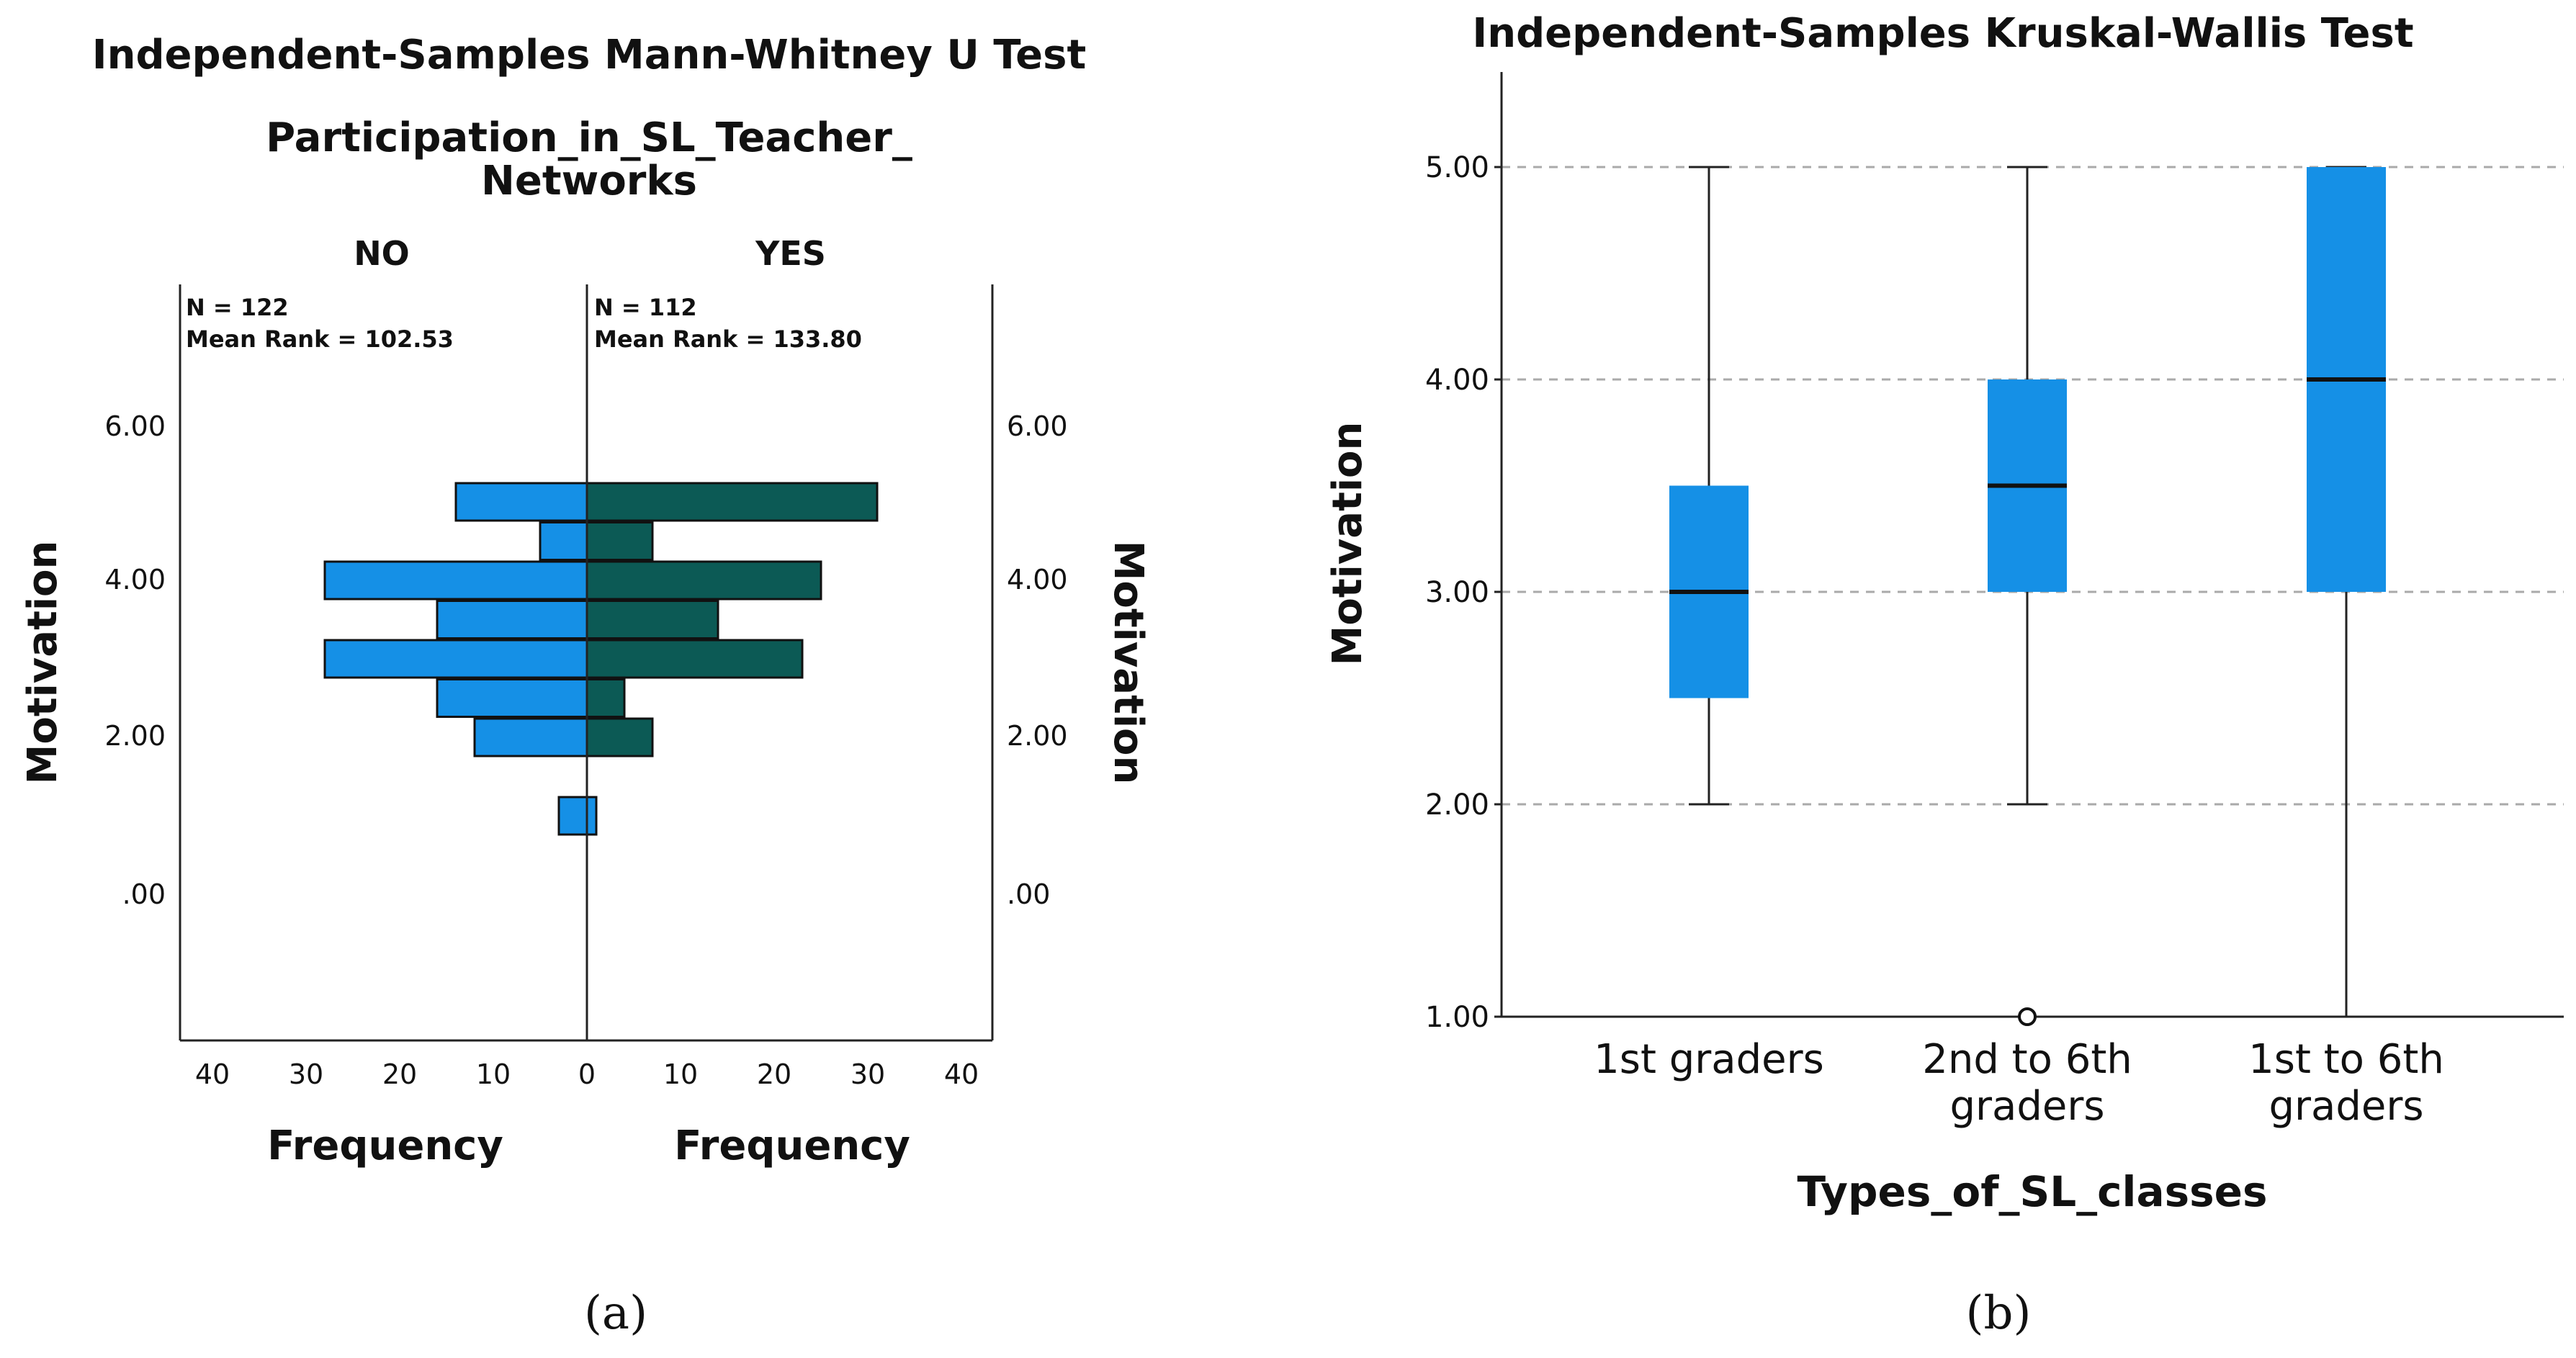 The width and height of the screenshot is (2576, 1358). What do you see at coordinates (1457, 380) in the screenshot?
I see `boxplot-ytick-label: 4.00` at bounding box center [1457, 380].